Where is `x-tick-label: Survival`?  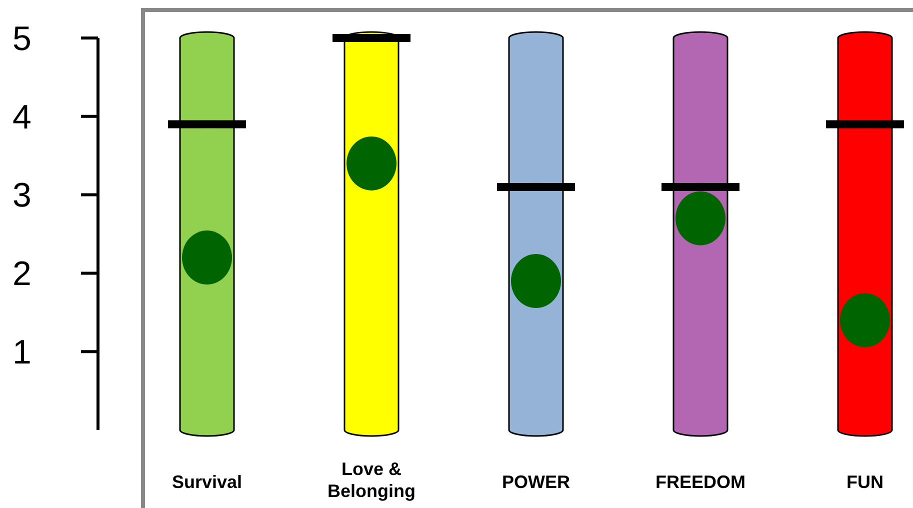 x-tick-label: Survival is located at coordinates (207, 482).